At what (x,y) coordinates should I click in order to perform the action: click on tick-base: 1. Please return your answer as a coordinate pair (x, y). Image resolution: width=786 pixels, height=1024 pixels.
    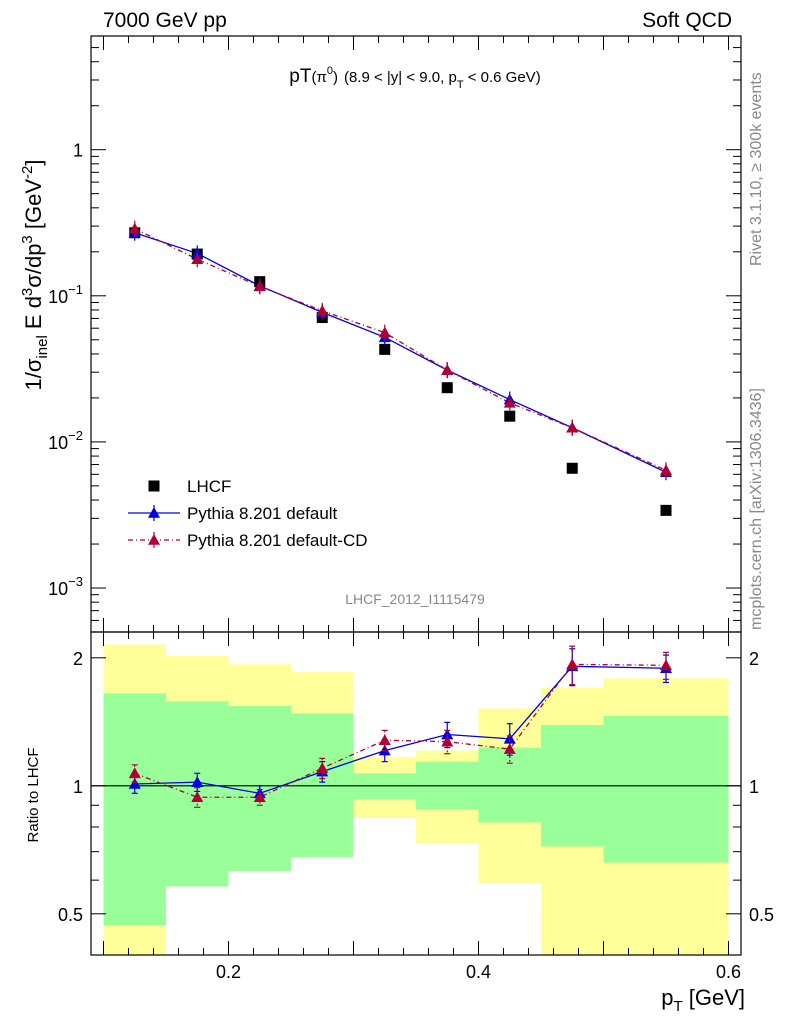
    Looking at the image, I should click on (78, 151).